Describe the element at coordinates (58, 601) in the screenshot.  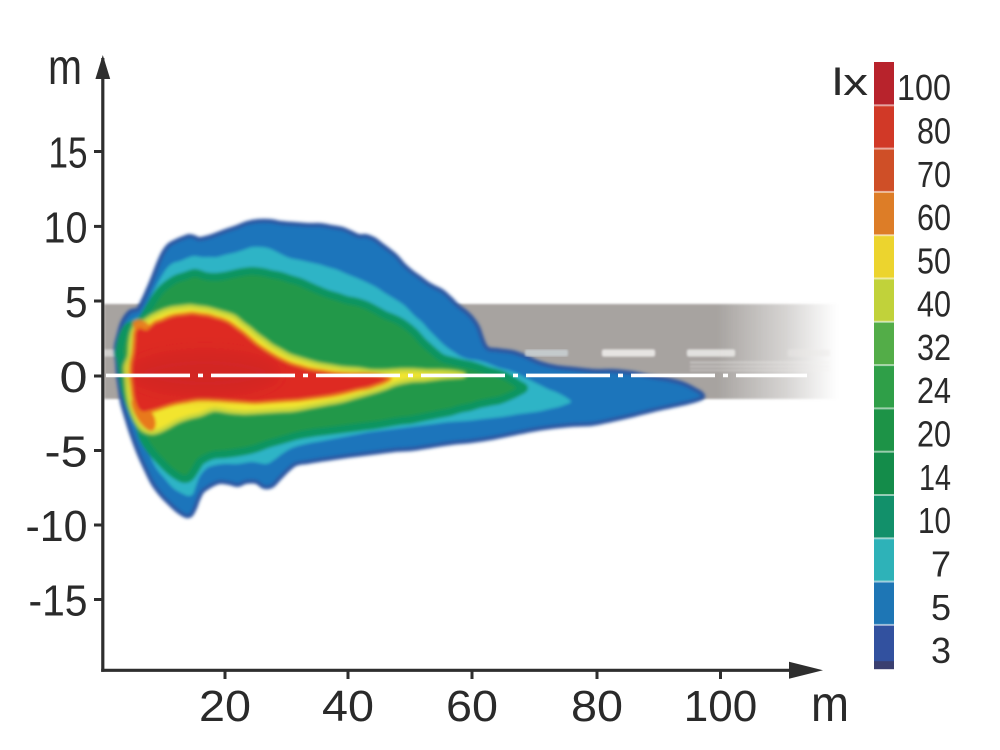
I see `svg-text: -15` at that location.